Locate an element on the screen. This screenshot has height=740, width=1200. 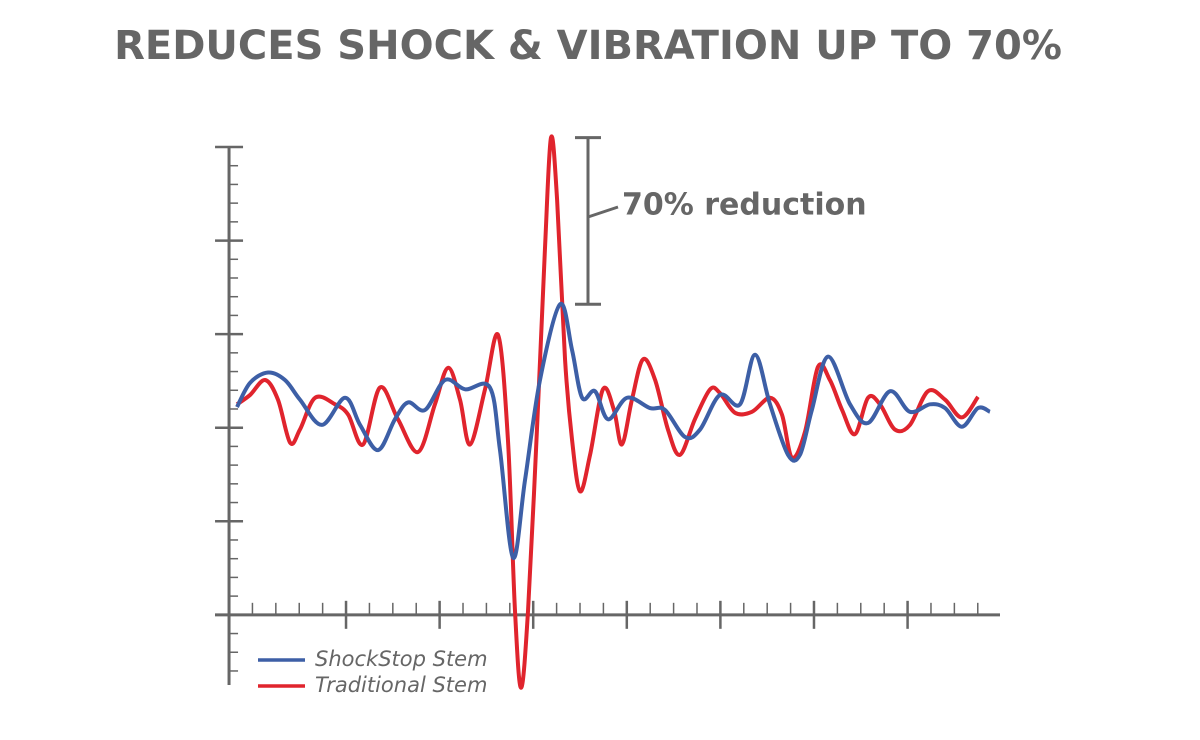
legend-label: ShockStop Stem is located at coordinates (401, 659).